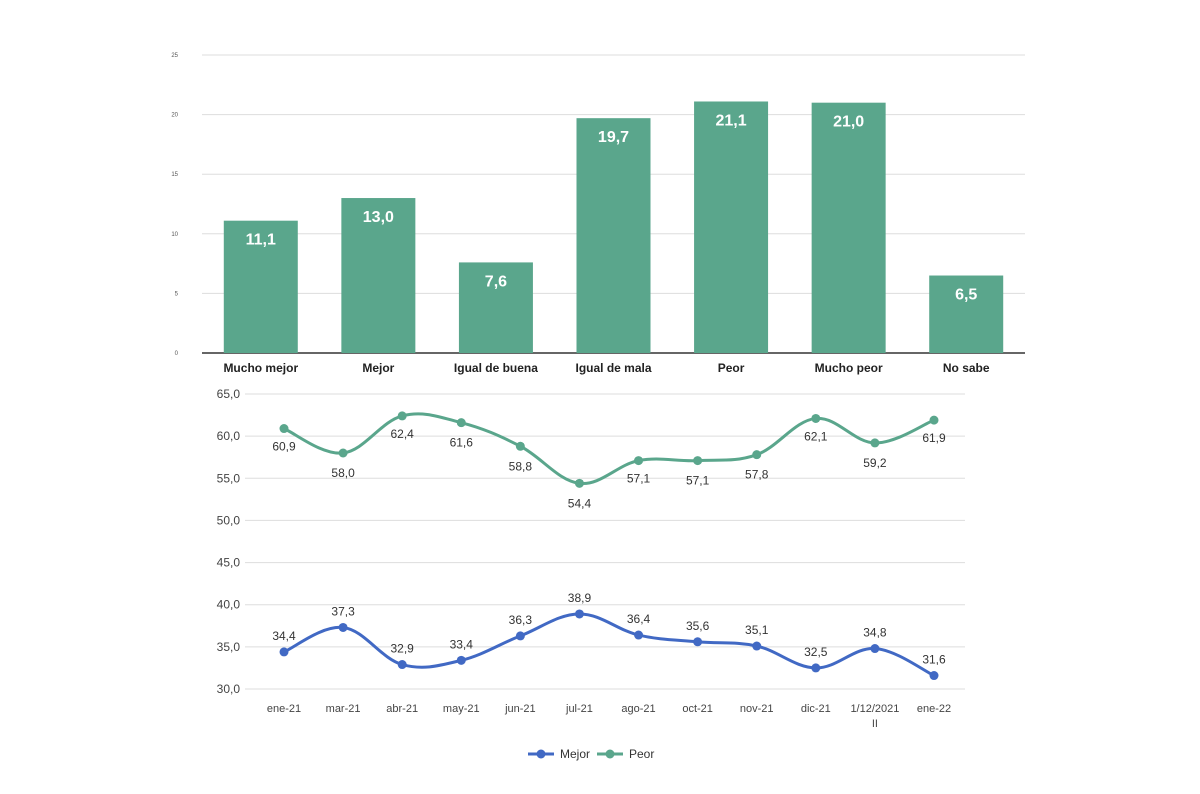 Image resolution: width=1200 pixels, height=794 pixels. What do you see at coordinates (229, 394) in the screenshot?
I see `line-y-tick-label: 65,0` at bounding box center [229, 394].